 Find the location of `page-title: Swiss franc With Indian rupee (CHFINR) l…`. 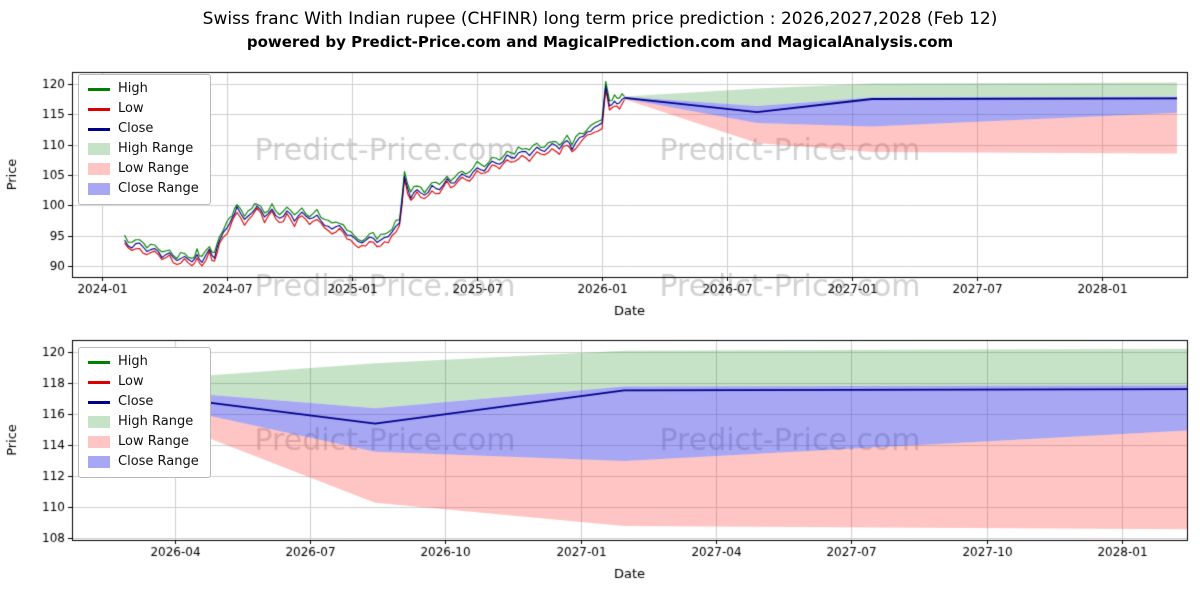

page-title: Swiss franc With Indian rupee (CHFINR) l… is located at coordinates (600, 19).